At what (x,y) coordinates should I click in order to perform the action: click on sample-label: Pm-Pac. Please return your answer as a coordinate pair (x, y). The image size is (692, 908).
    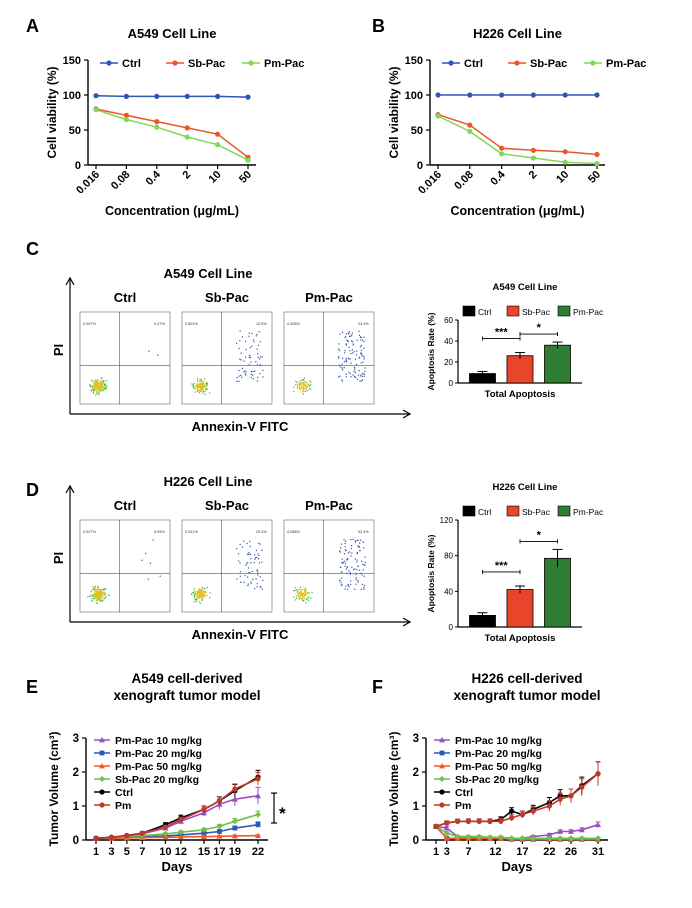
    Looking at the image, I should click on (329, 505).